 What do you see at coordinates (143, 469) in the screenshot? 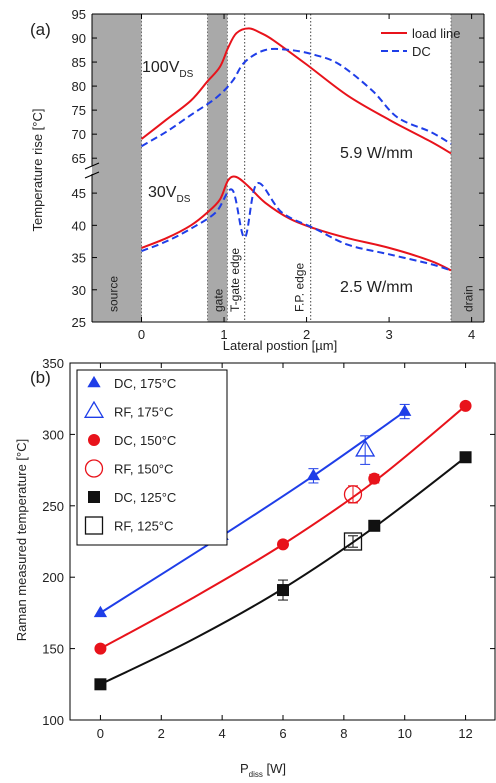
I see `legend-label: RF, 150°C` at bounding box center [143, 469].